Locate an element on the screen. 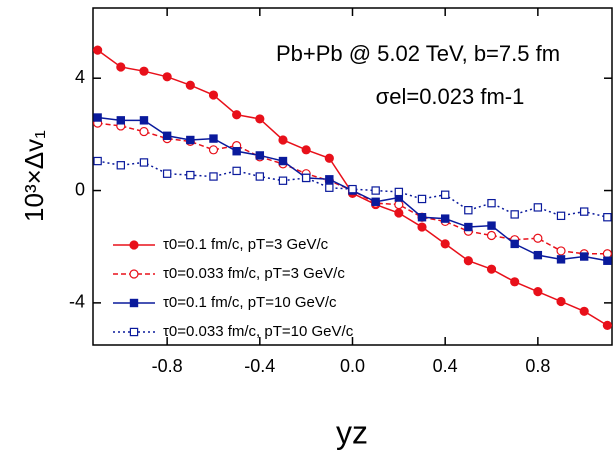 The height and width of the screenshot is (460, 614). legend-label: τ0=0.1 fm/c, pT=3 GeV/c is located at coordinates (246, 244).